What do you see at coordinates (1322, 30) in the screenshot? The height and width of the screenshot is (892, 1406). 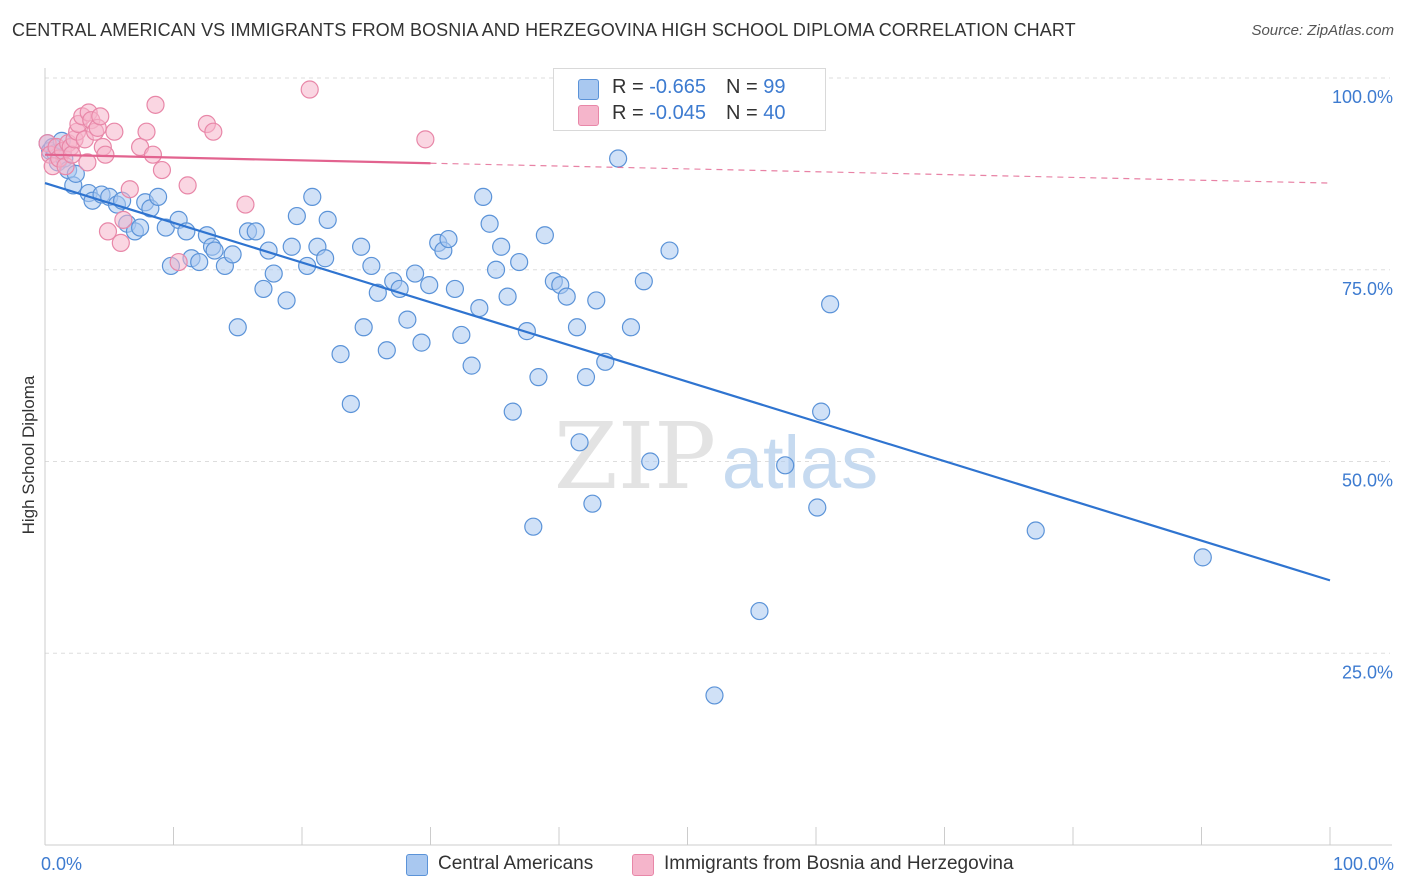 I see `source-label: Source: ZipAtlas.com` at bounding box center [1322, 30].